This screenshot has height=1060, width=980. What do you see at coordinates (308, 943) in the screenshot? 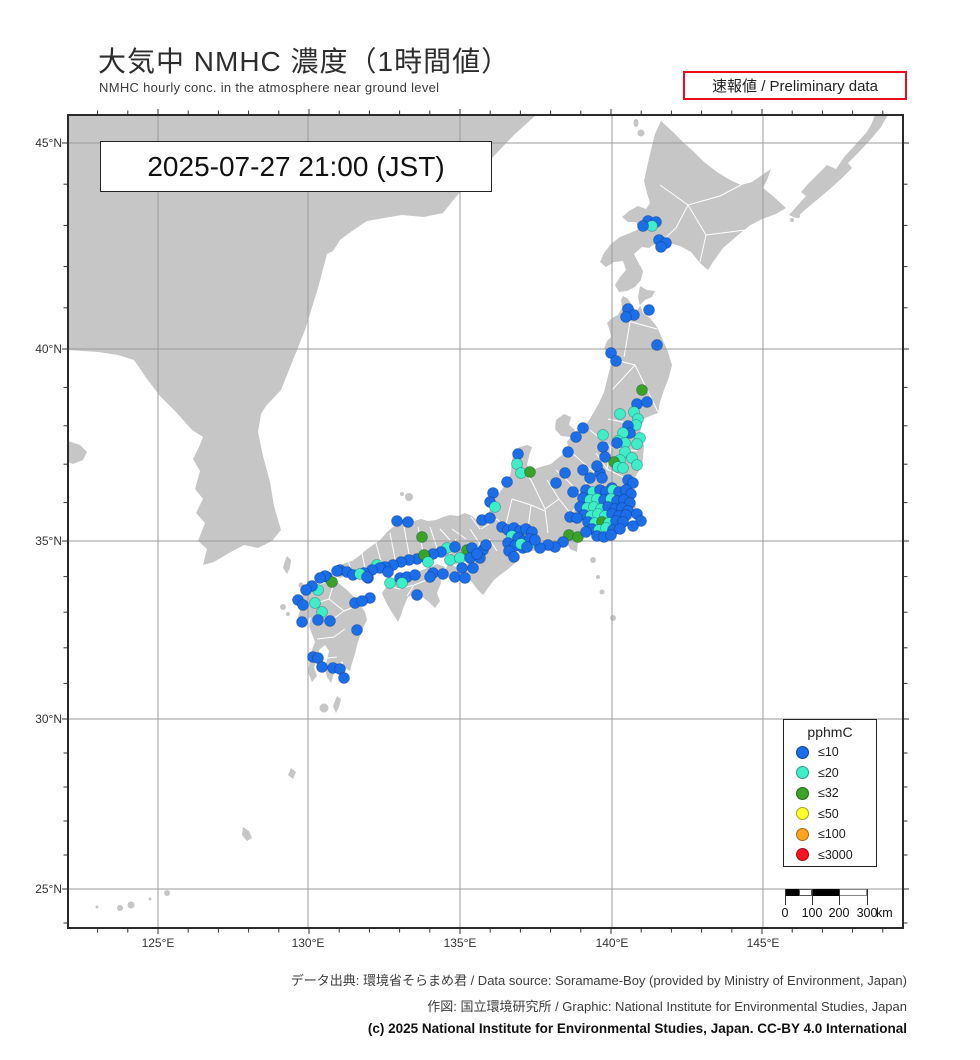
I see `svg-text: 130°E` at bounding box center [308, 943].